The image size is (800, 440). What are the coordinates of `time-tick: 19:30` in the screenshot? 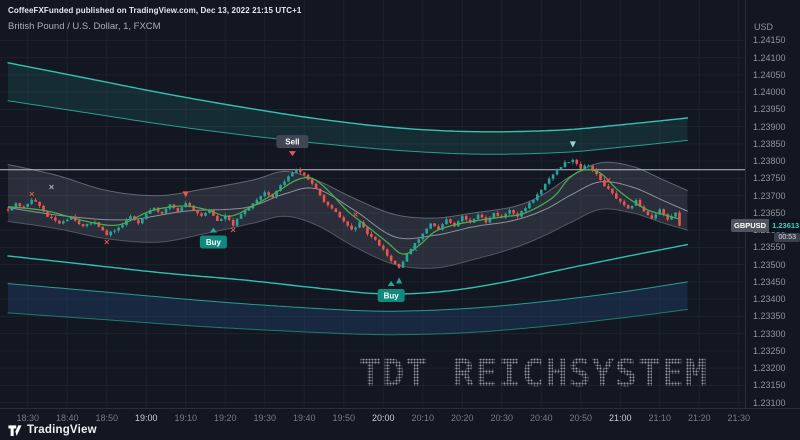 It's located at (265, 418).